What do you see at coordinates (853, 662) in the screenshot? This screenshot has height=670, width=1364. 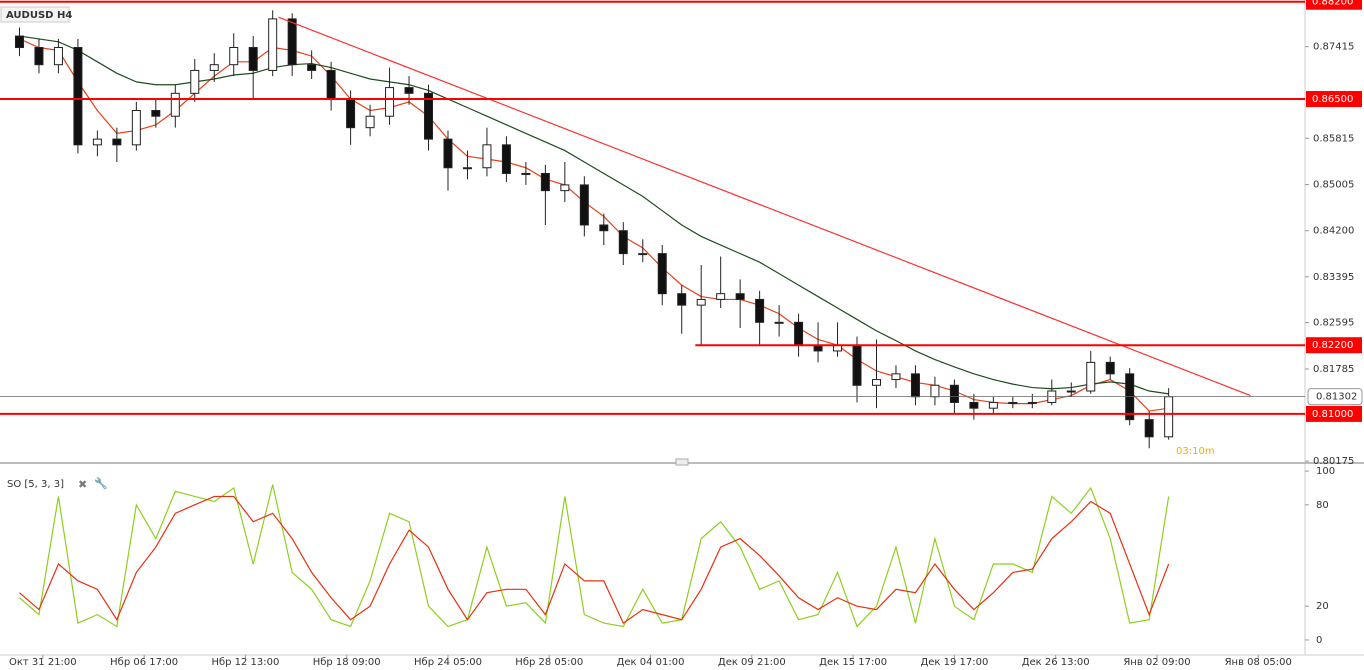 I see `x-tick-label: Дек 15 17:00` at bounding box center [853, 662].